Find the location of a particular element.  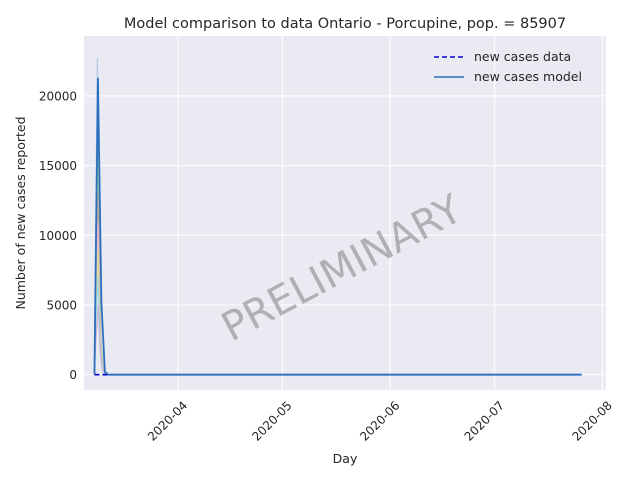

y-tick-label: 0 is located at coordinates (73, 375).